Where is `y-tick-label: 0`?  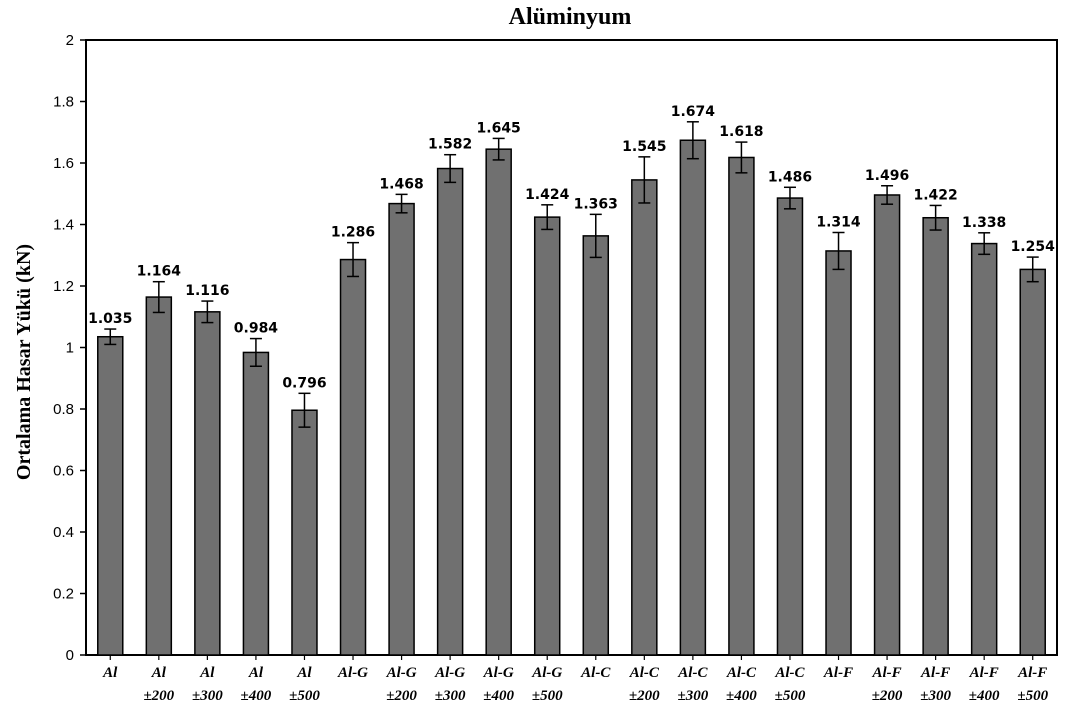 y-tick-label: 0 is located at coordinates (70, 655).